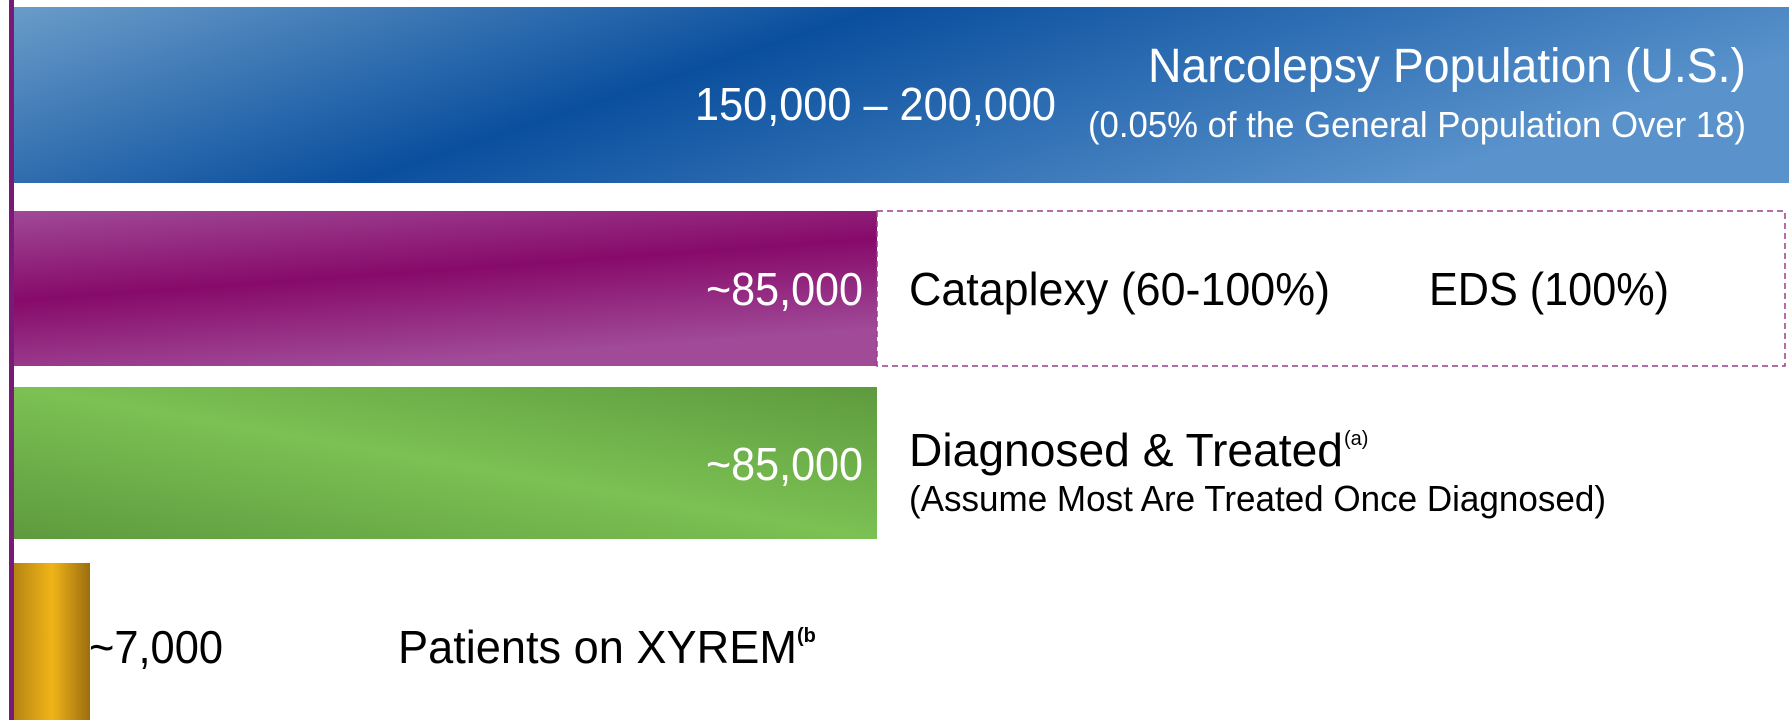 Image resolution: width=1792 pixels, height=720 pixels. Describe the element at coordinates (1447, 66) in the screenshot. I see `row-label: Narcolepsy Population (U.S.)` at that location.